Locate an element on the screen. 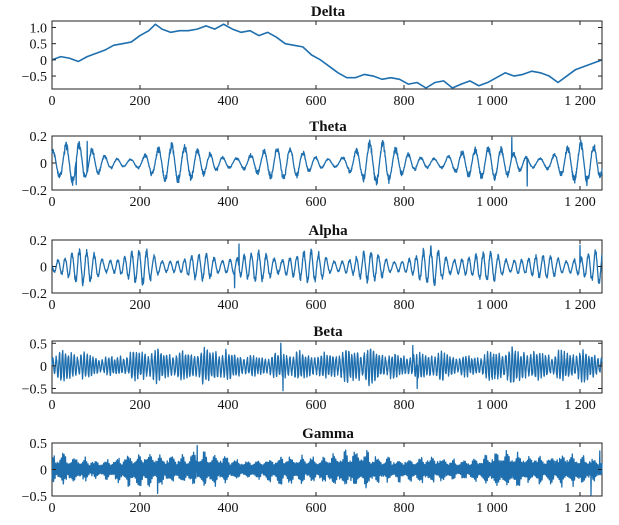  delta-axes-frame is located at coordinates (327, 55).